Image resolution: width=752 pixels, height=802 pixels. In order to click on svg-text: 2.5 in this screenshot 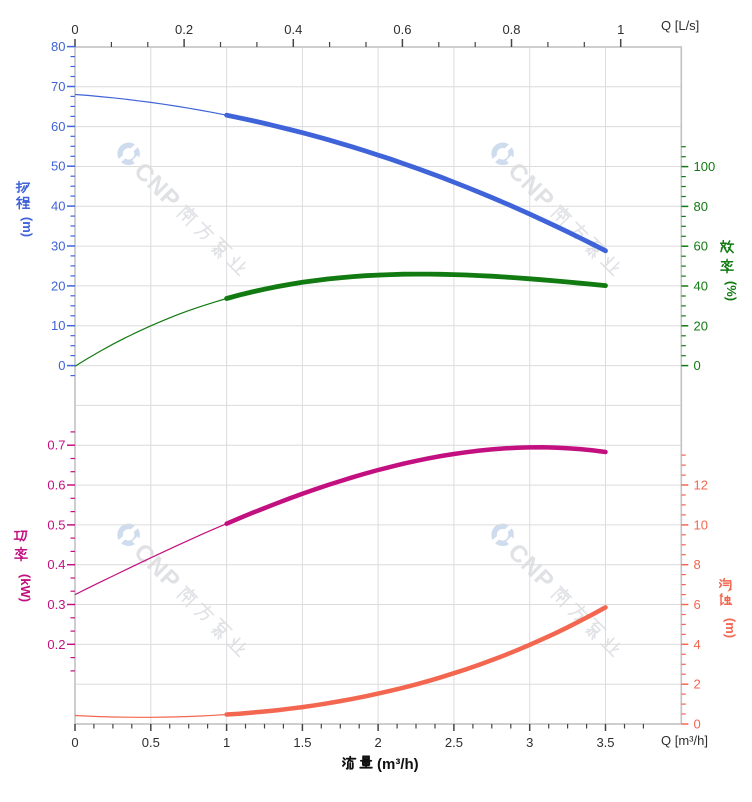, I will do `click(454, 742)`.